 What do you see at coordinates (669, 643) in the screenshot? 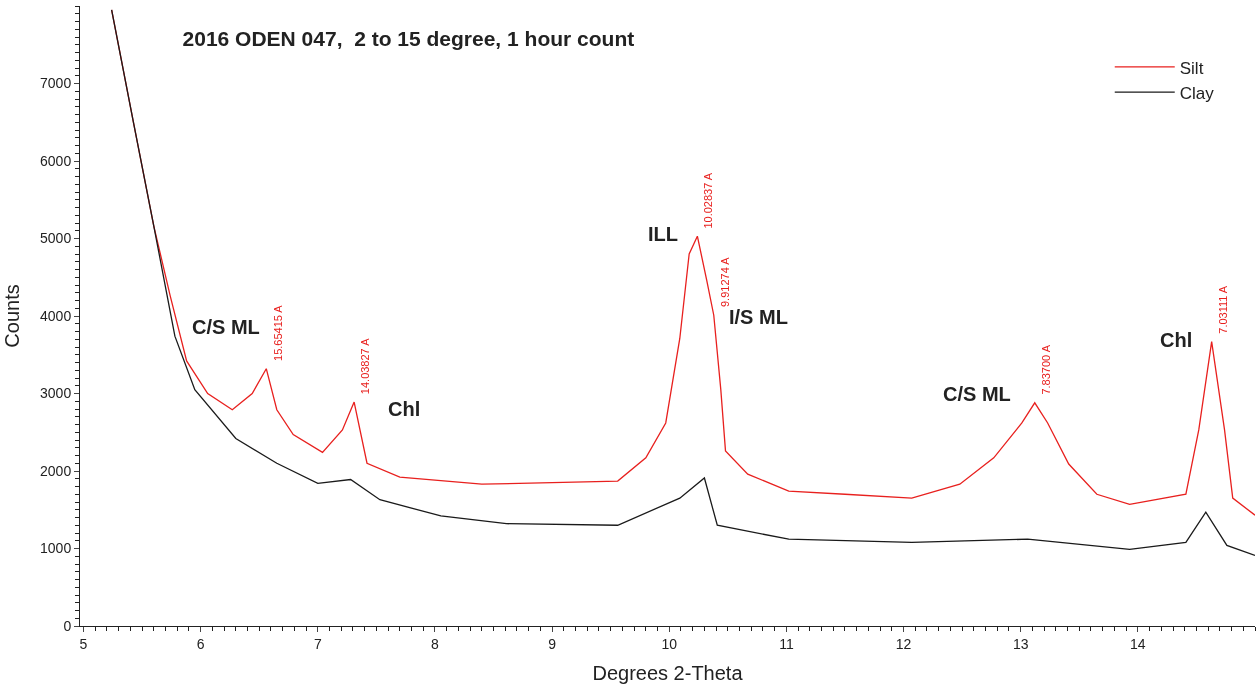
I see `x-tick-label: 10` at bounding box center [669, 643].